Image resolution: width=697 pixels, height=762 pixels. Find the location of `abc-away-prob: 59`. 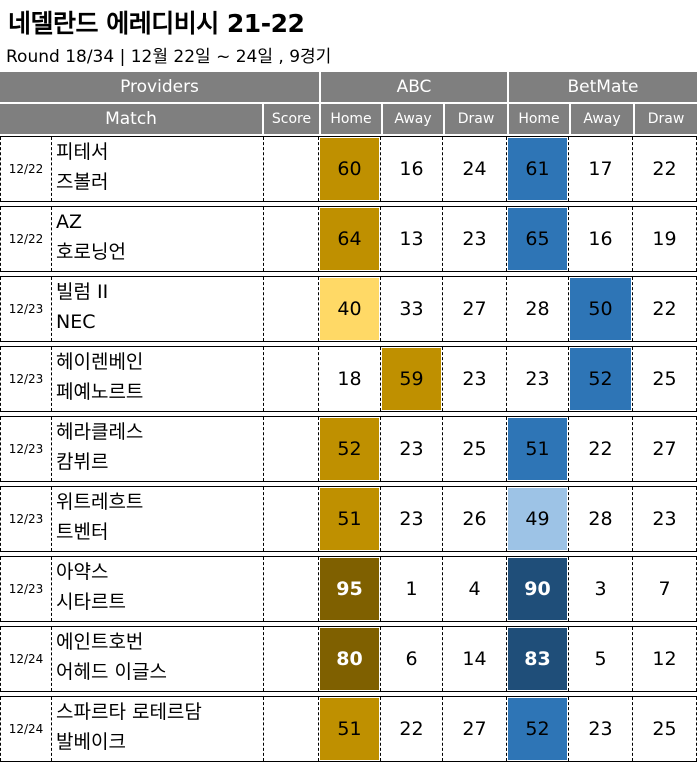

abc-away-prob: 59 is located at coordinates (412, 379).